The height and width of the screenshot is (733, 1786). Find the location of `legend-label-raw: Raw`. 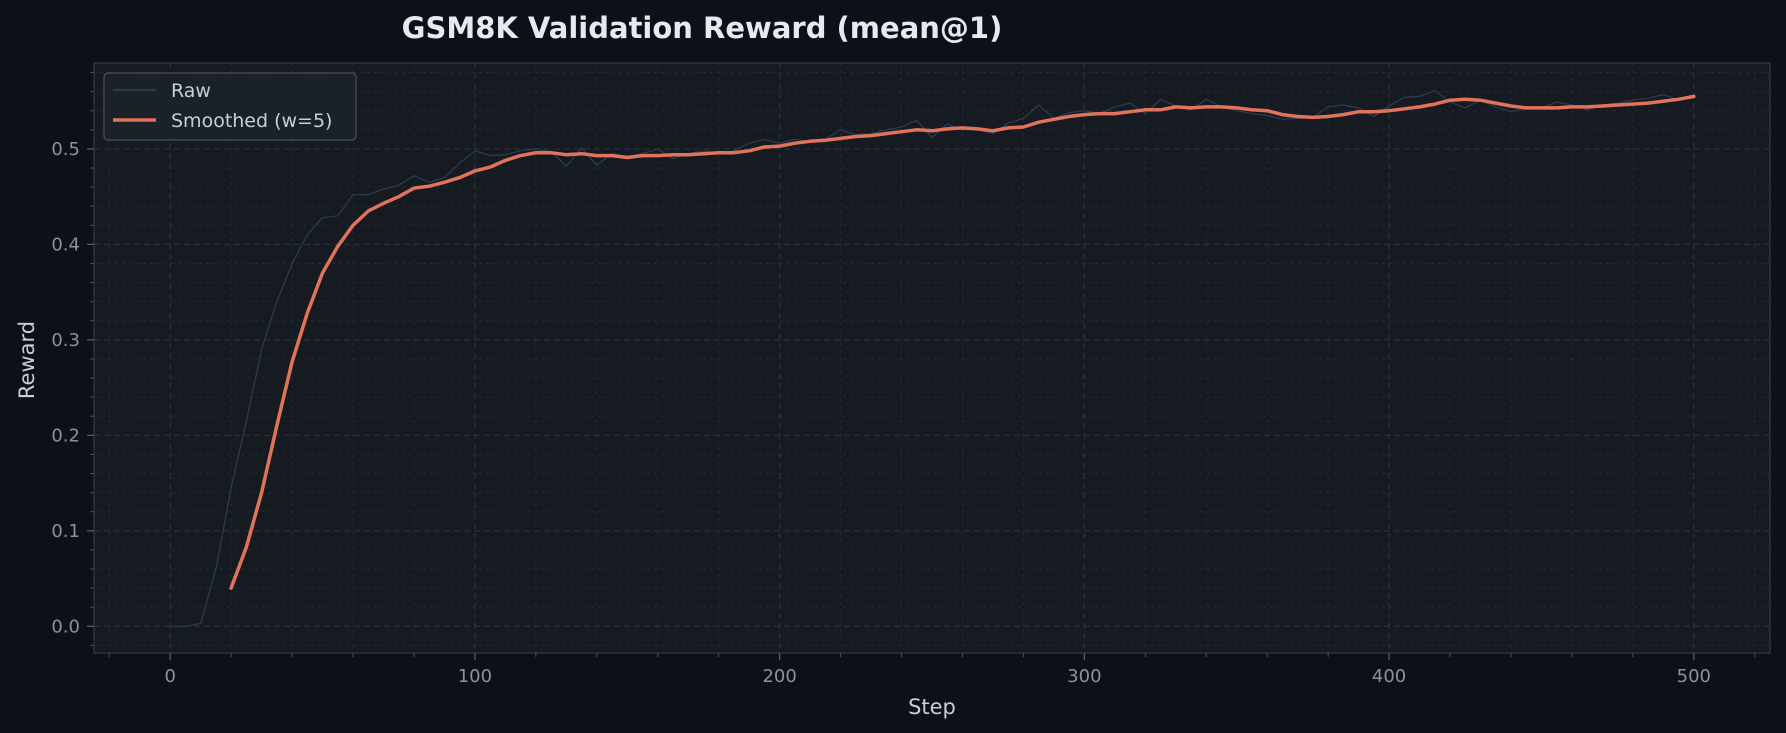

legend-label-raw: Raw is located at coordinates (191, 91).